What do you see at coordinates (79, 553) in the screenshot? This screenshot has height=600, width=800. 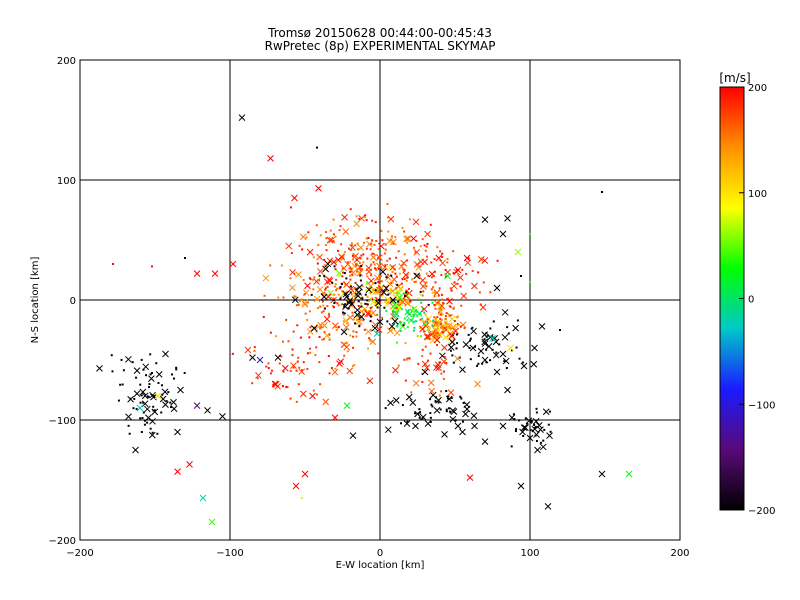 I see `x-tick-label: −200` at bounding box center [79, 553].